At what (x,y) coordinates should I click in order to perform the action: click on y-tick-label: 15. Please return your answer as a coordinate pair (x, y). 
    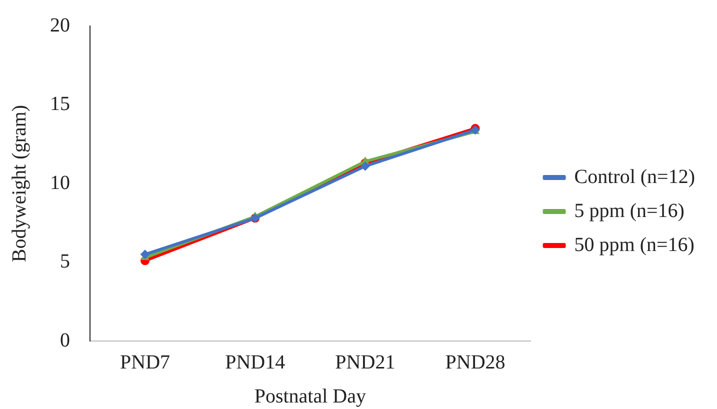
    Looking at the image, I should click on (60, 104).